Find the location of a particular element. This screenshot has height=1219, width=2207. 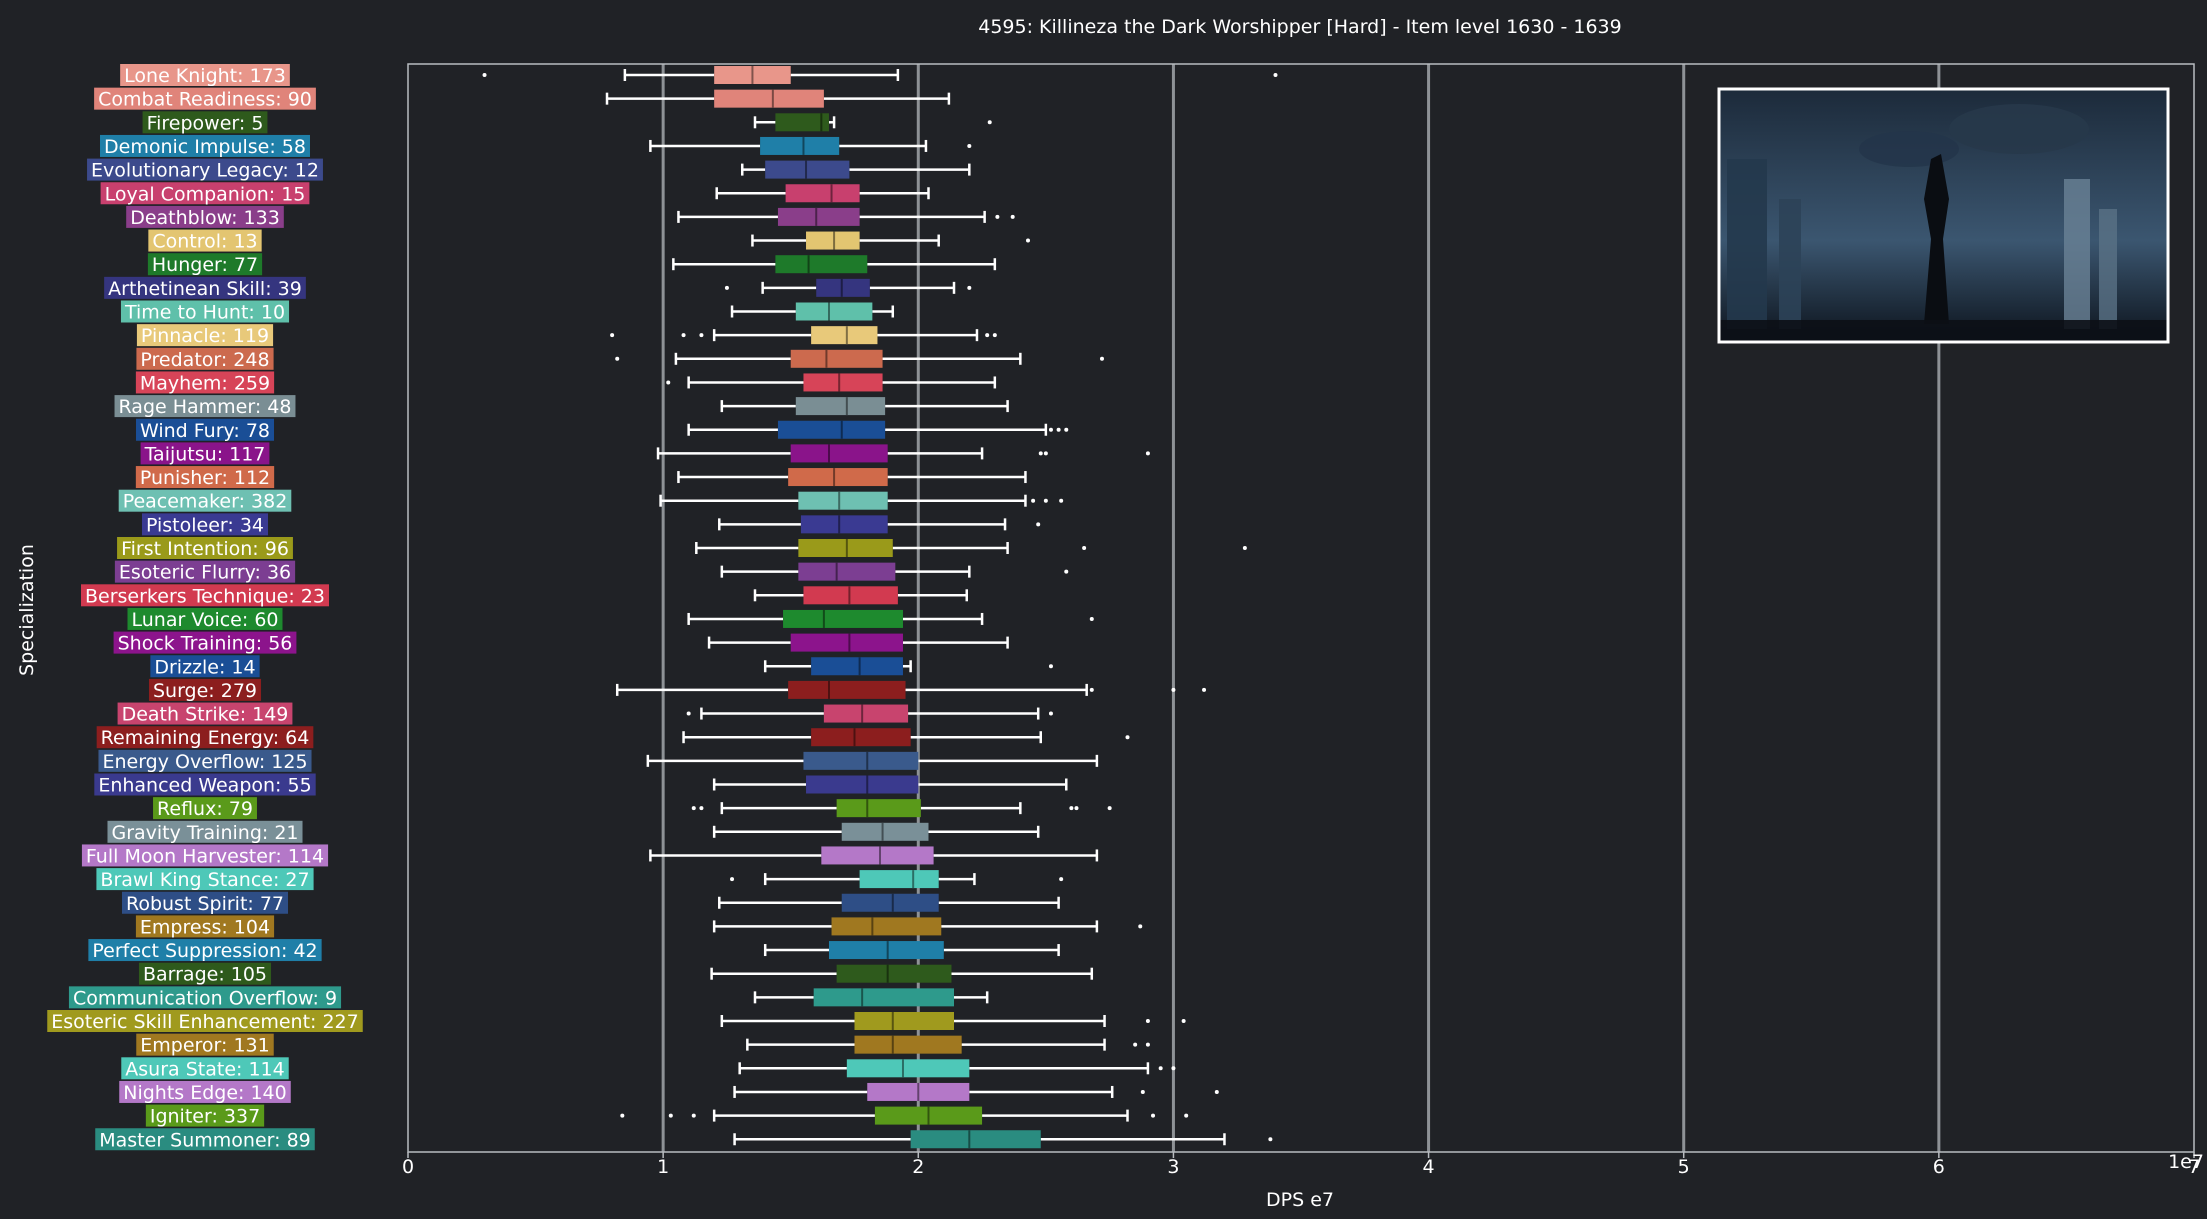

y-tick-label: Rage Hammer: 48 is located at coordinates (205, 407).